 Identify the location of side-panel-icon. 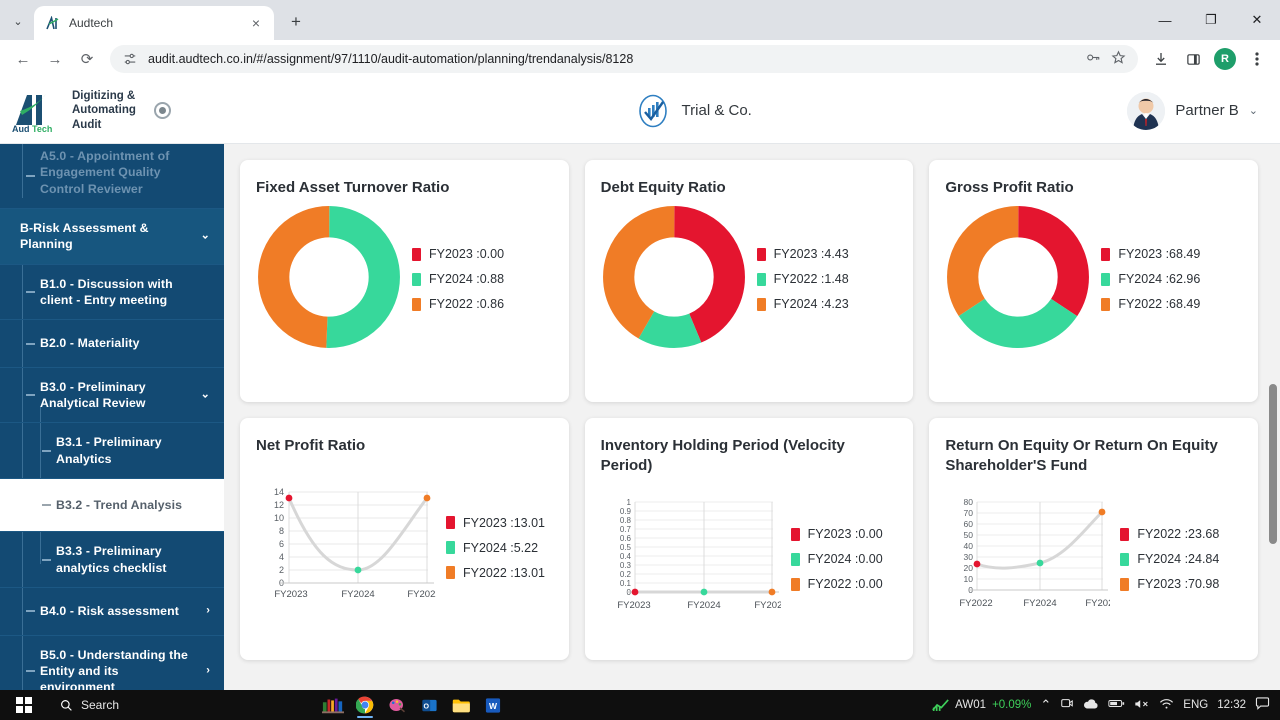
(1193, 59).